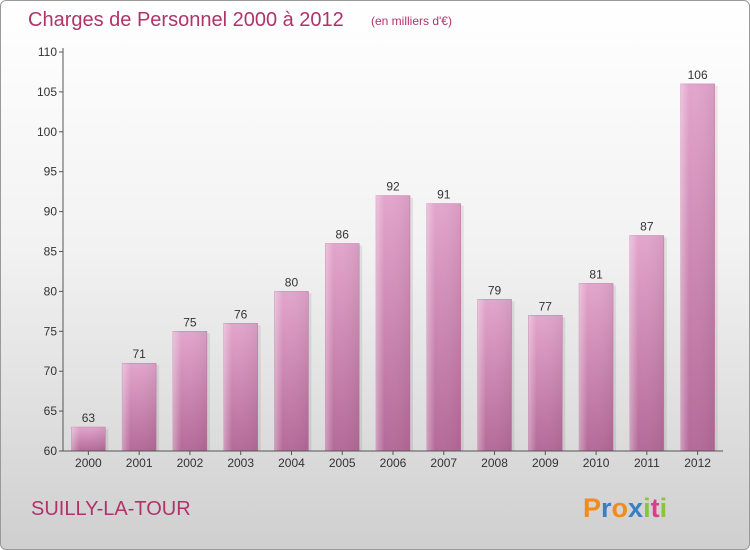  I want to click on x-tick-label-2010: 2010, so click(596, 463).